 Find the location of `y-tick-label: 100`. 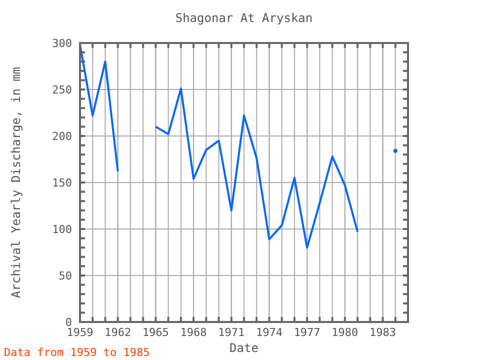

y-tick-label: 100 is located at coordinates (62, 229).